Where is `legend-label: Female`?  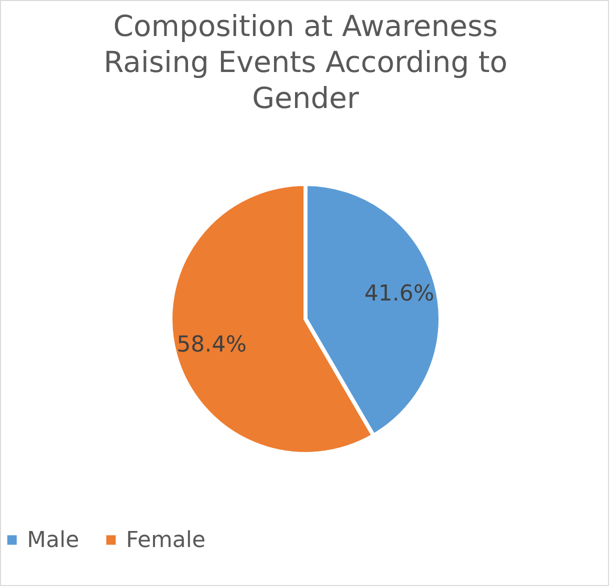
legend-label: Female is located at coordinates (166, 540).